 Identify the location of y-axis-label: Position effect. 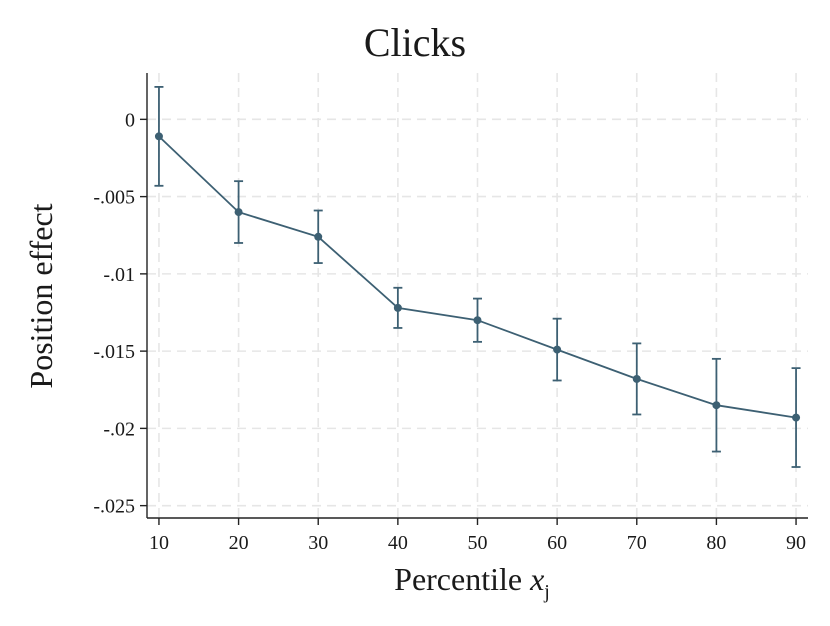
(41, 295).